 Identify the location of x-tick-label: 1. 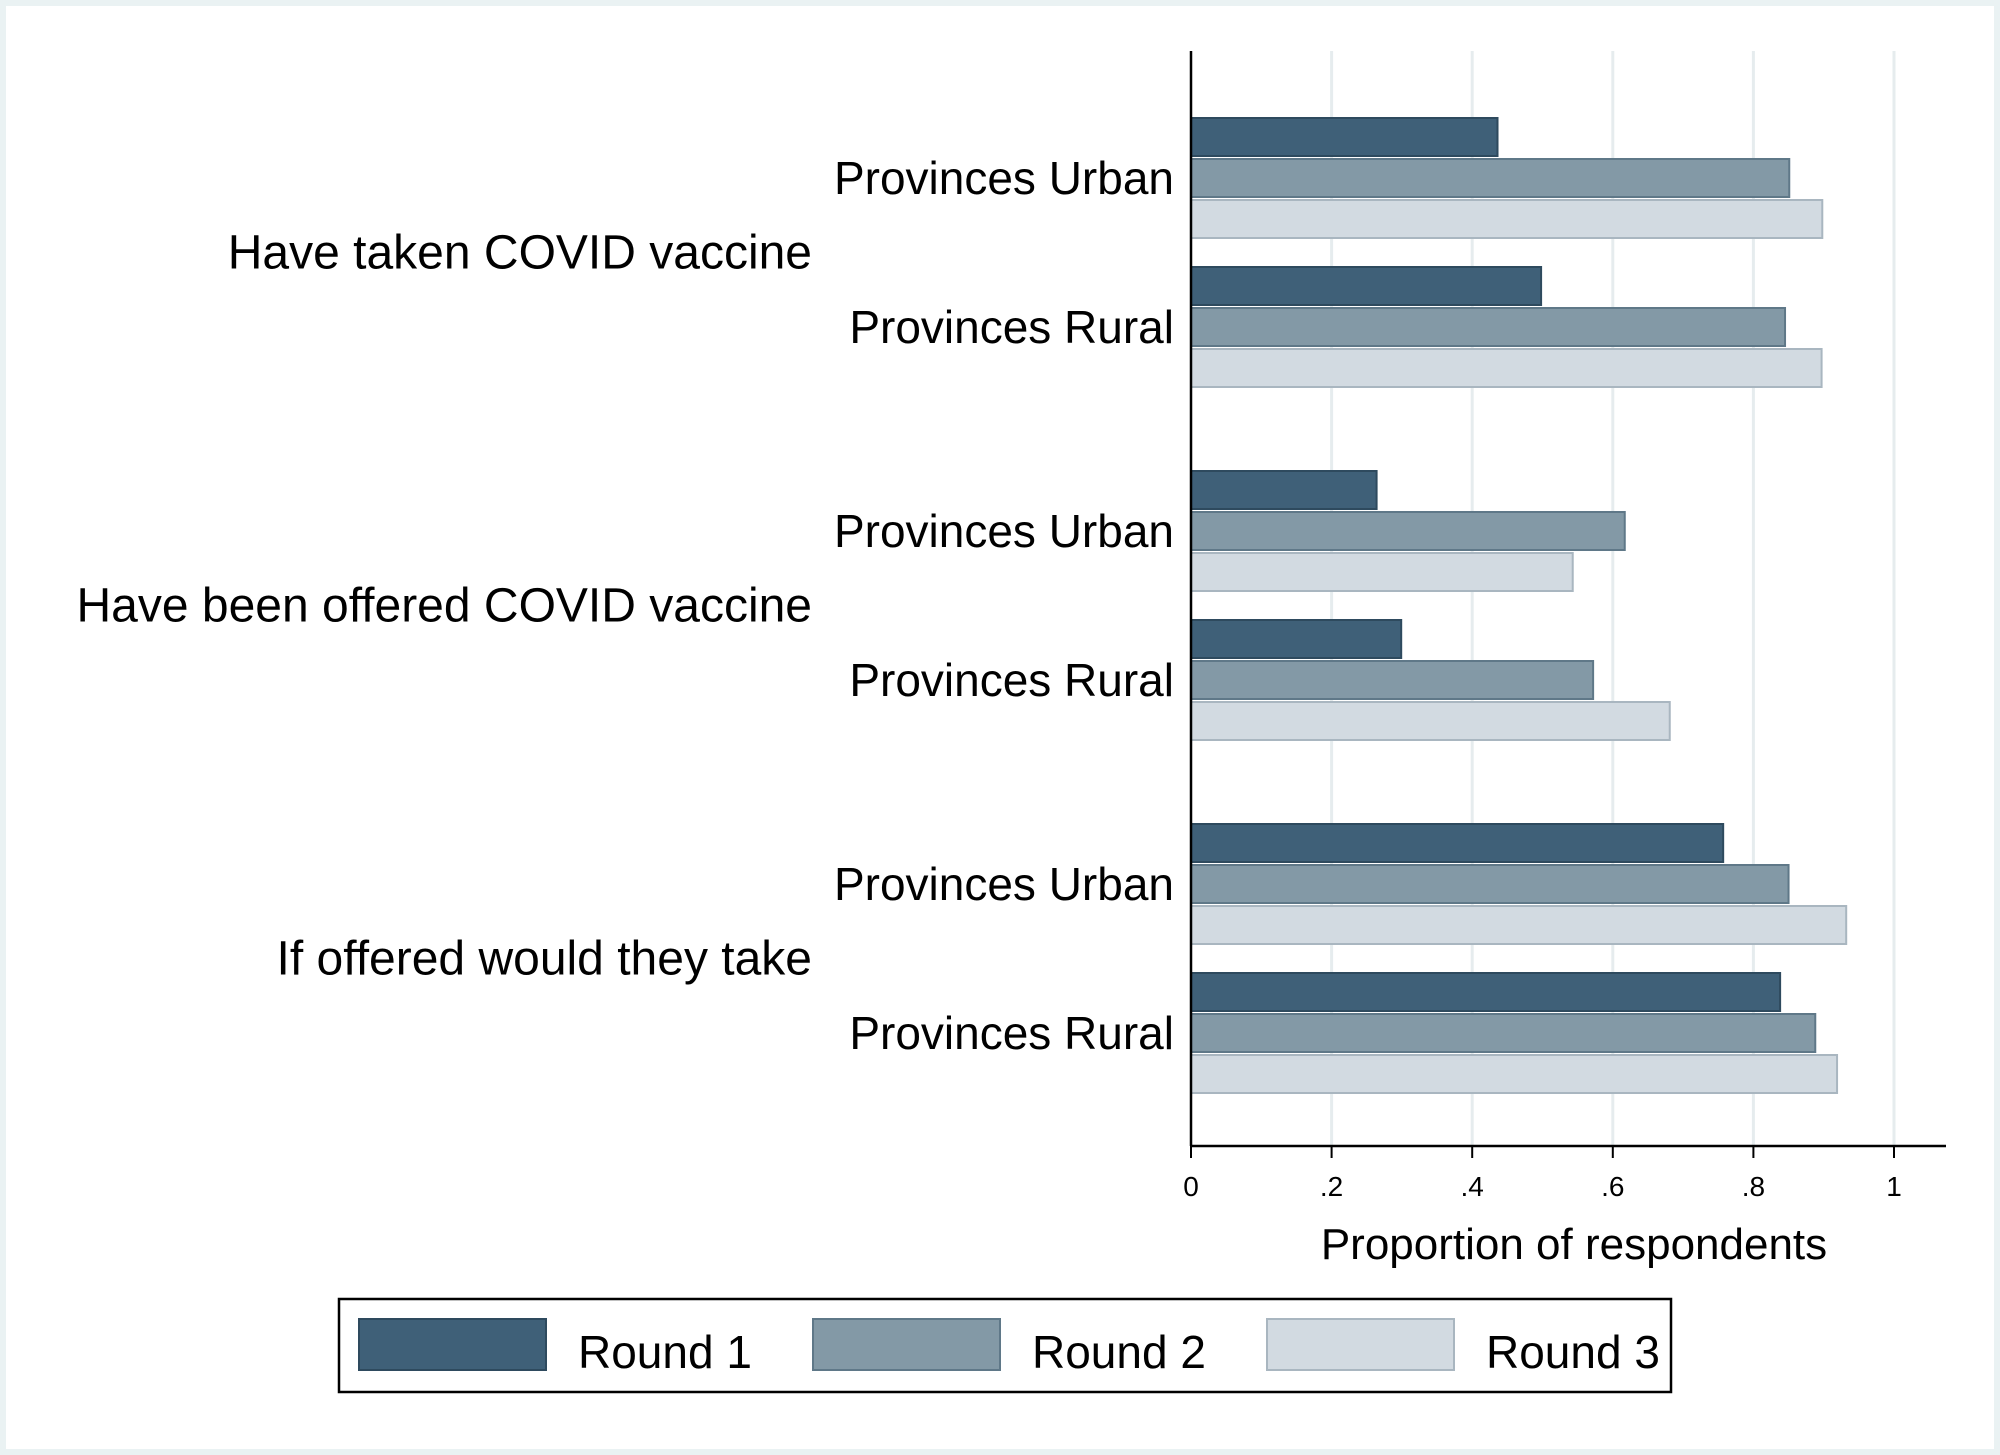
(1894, 1186).